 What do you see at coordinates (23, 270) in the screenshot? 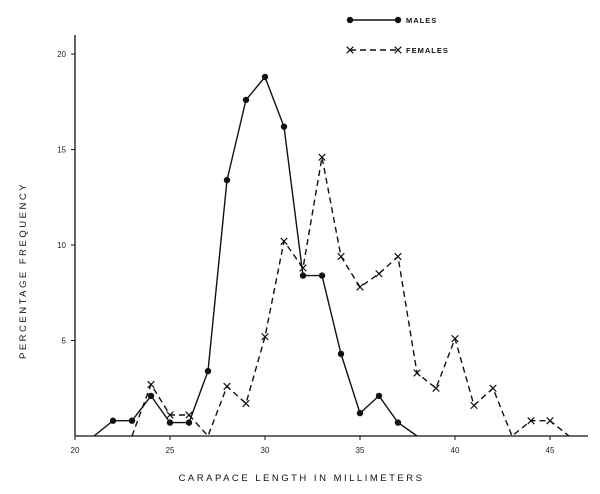
I see `y-axis-label: PERCENTAGE FREQUENCY` at bounding box center [23, 270].